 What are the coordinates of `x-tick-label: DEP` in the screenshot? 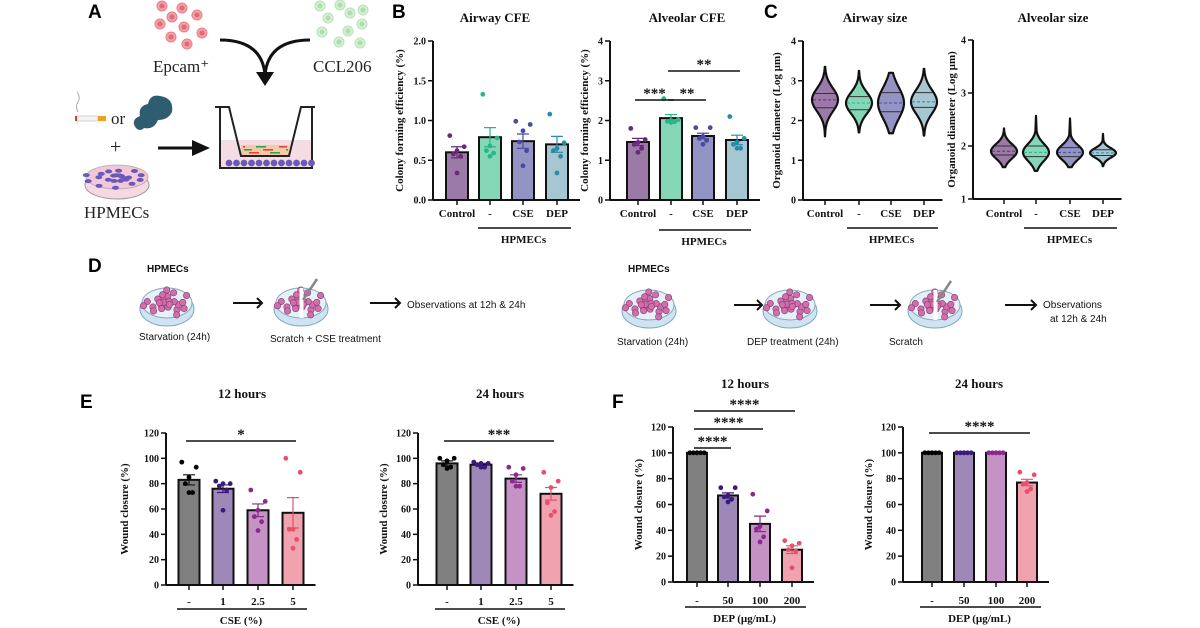 It's located at (557, 214).